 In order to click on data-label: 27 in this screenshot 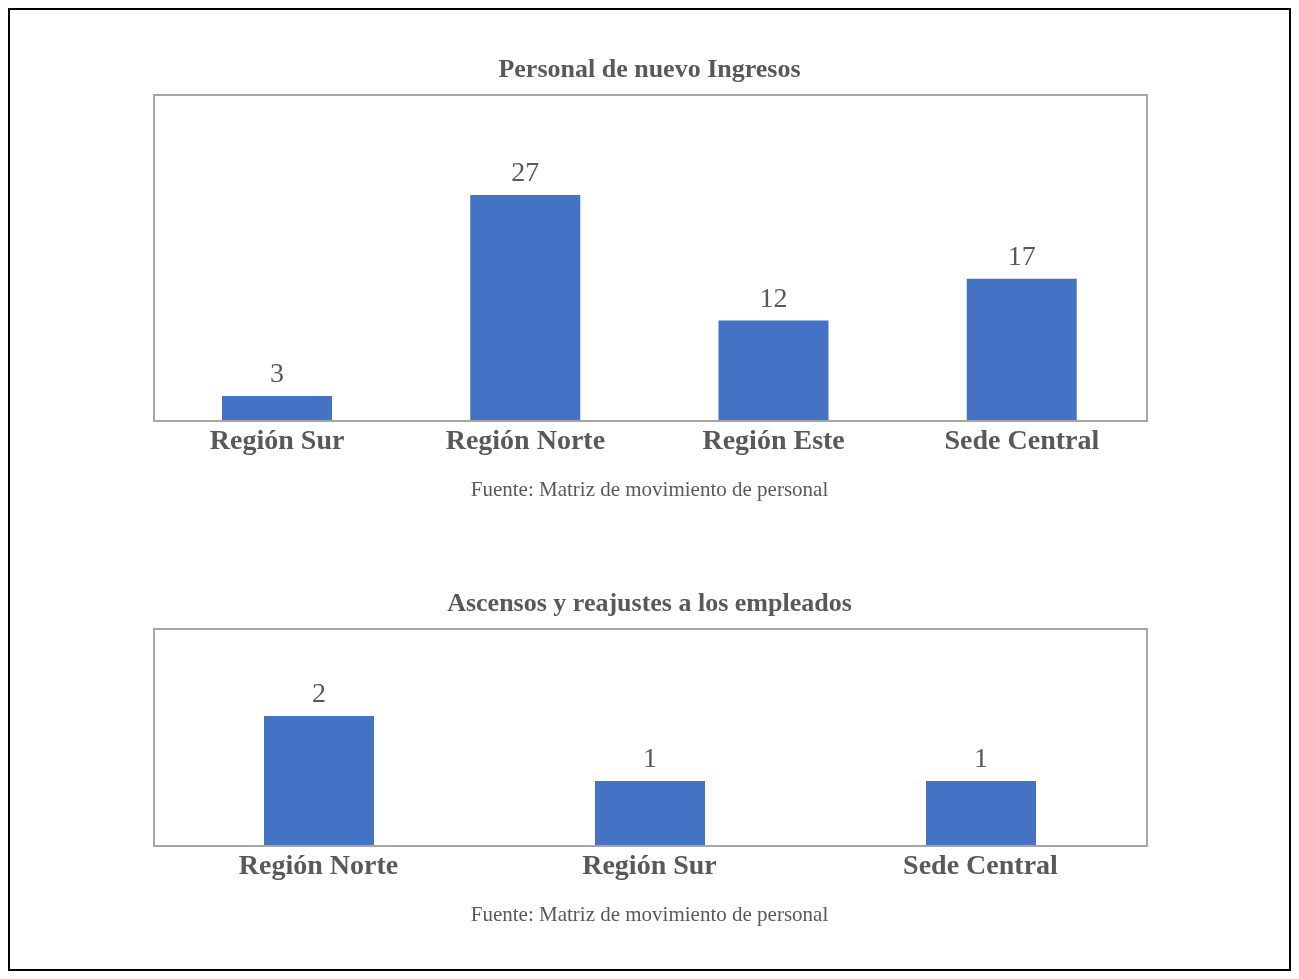, I will do `click(525, 171)`.